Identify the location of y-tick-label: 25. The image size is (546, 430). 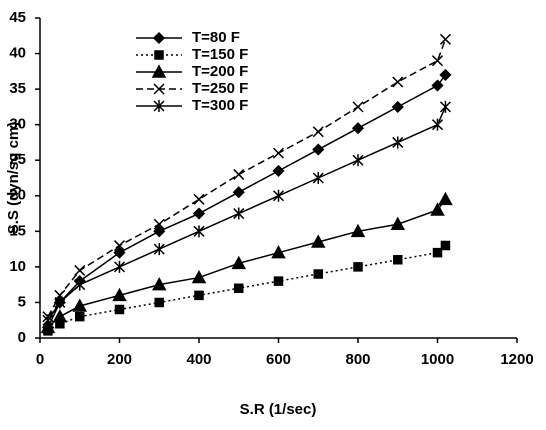
(17, 159).